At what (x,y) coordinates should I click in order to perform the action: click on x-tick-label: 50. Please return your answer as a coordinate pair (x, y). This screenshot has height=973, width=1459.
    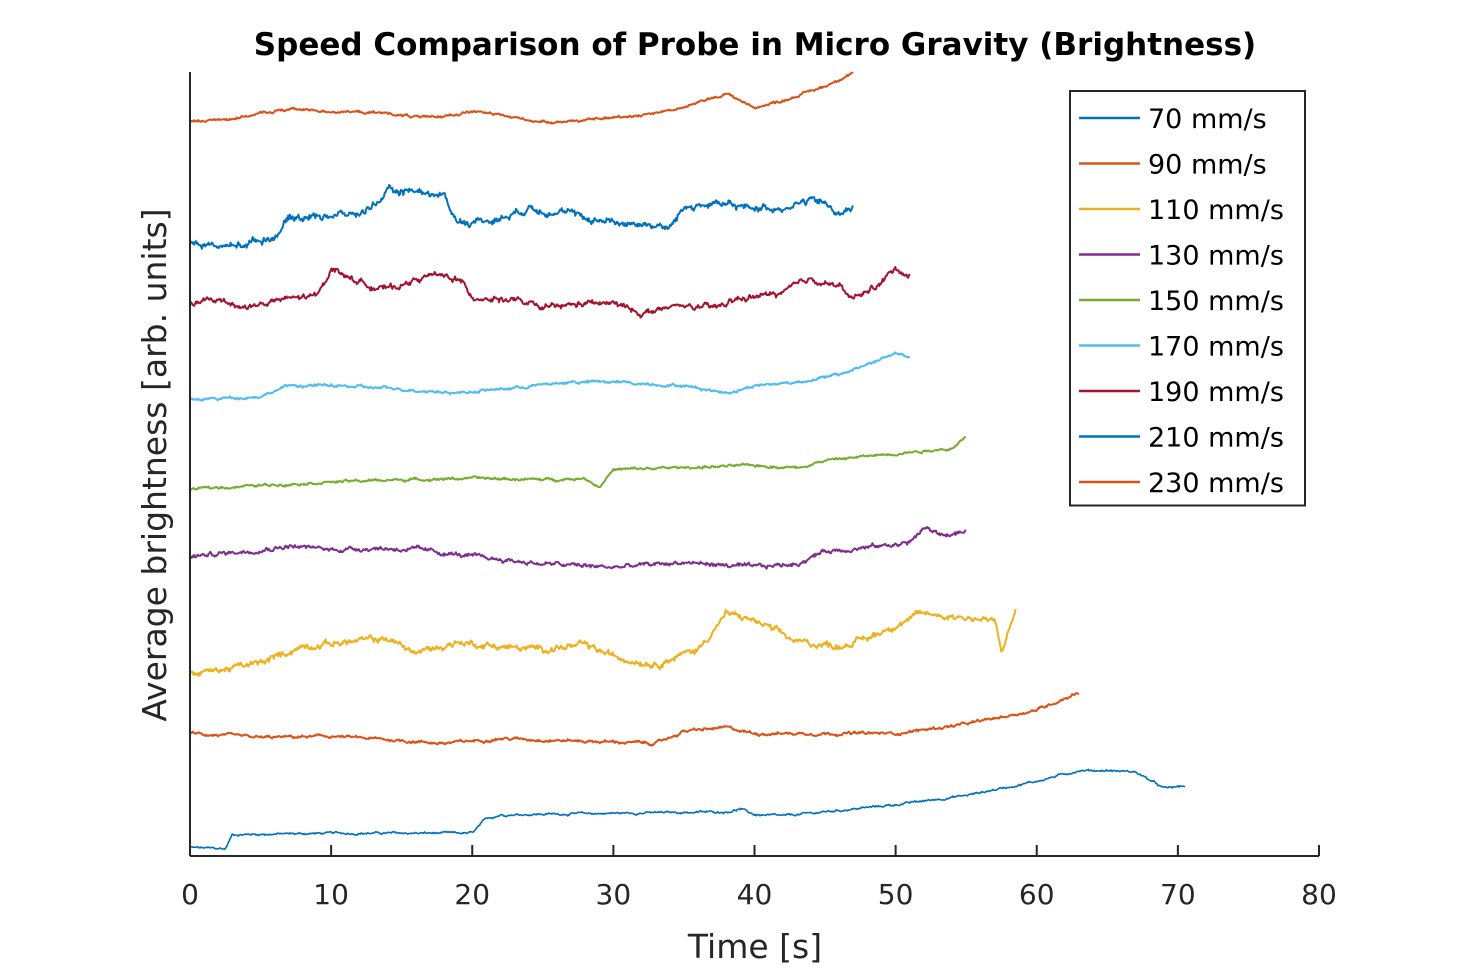
    Looking at the image, I should click on (896, 894).